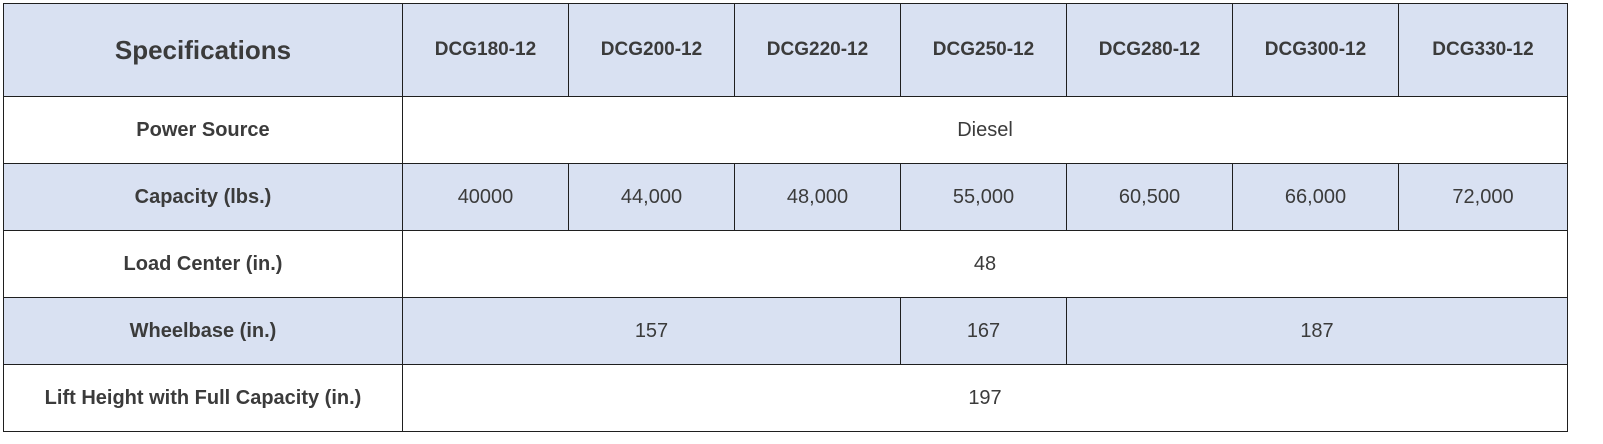  Describe the element at coordinates (651, 197) in the screenshot. I see `capacity-value-dcg200-12: 44,000` at that location.